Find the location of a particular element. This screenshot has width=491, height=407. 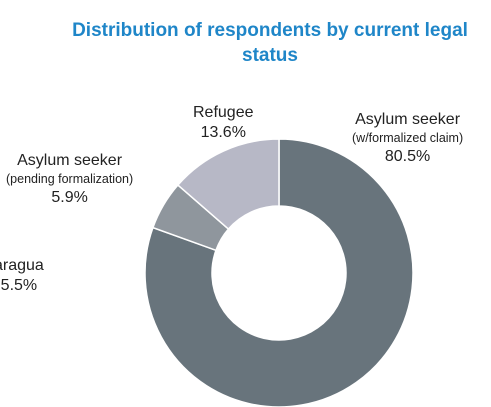

partial-label-cut-value: 5.5% is located at coordinates (19, 285).